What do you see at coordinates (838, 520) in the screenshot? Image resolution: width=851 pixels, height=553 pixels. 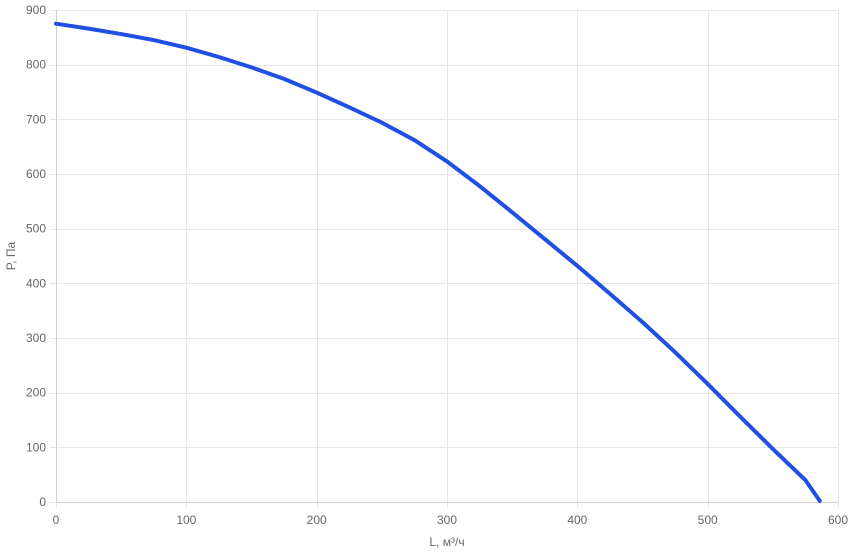 I see `x-tick-label: 600` at bounding box center [838, 520].